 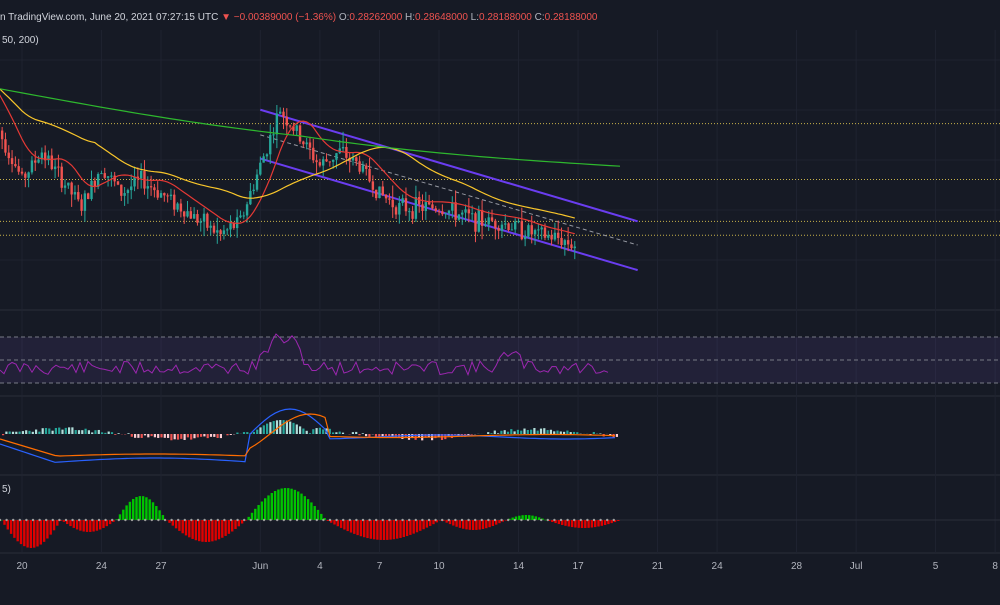 What do you see at coordinates (102, 566) in the screenshot?
I see `x-tick-label: 24` at bounding box center [102, 566].